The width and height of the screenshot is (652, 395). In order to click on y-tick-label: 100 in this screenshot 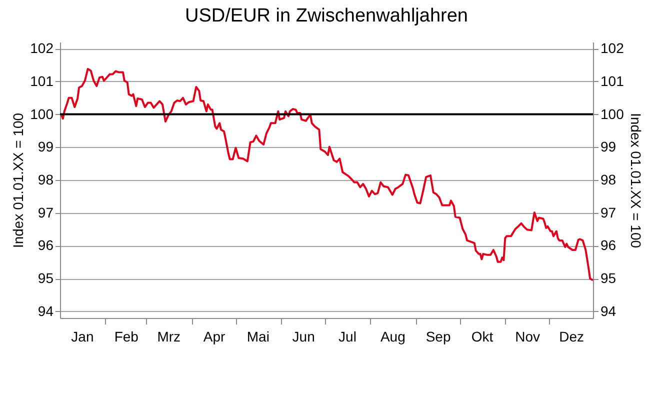, I will do `click(42, 114)`.